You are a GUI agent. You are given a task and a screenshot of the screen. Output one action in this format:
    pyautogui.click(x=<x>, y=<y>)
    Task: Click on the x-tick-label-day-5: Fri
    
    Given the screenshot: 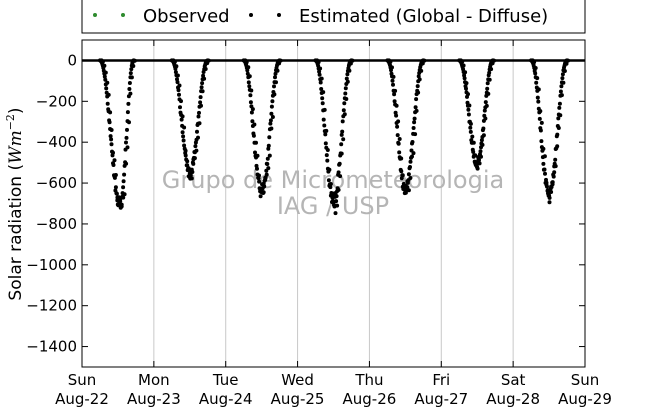 What is the action you would take?
    pyautogui.click(x=441, y=380)
    